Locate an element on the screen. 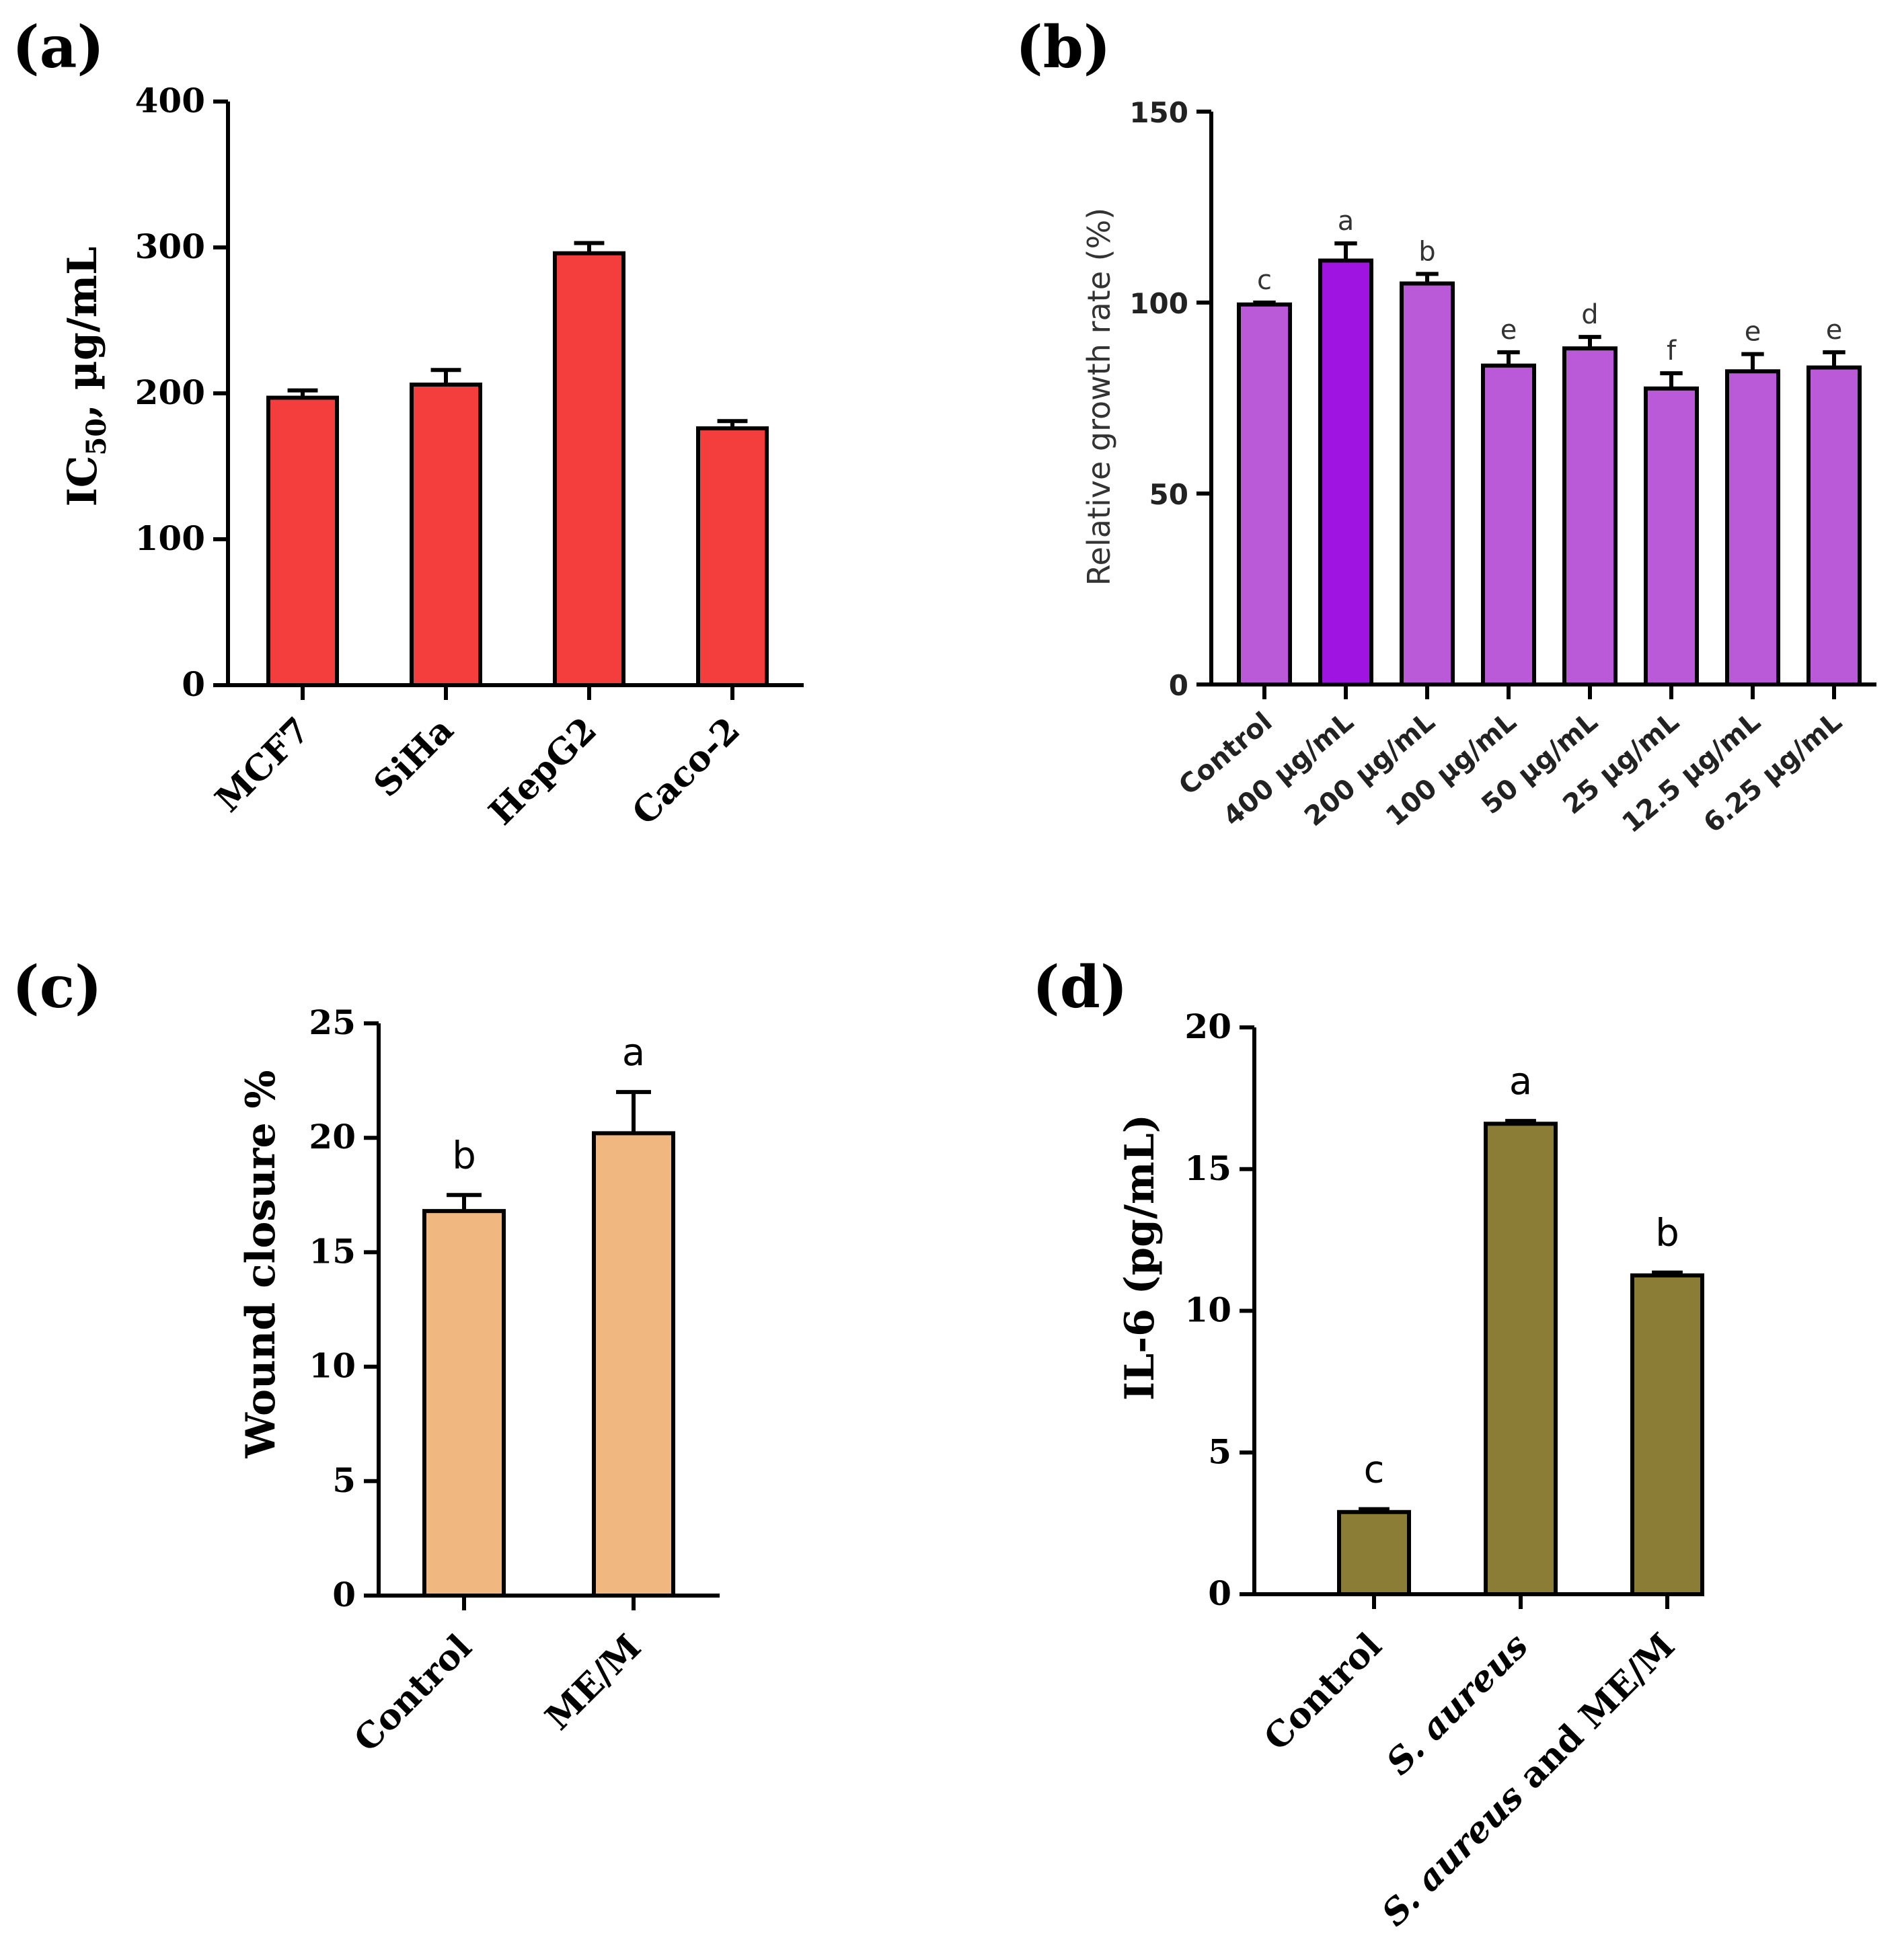  bars-c: ba is located at coordinates (548, 1314).